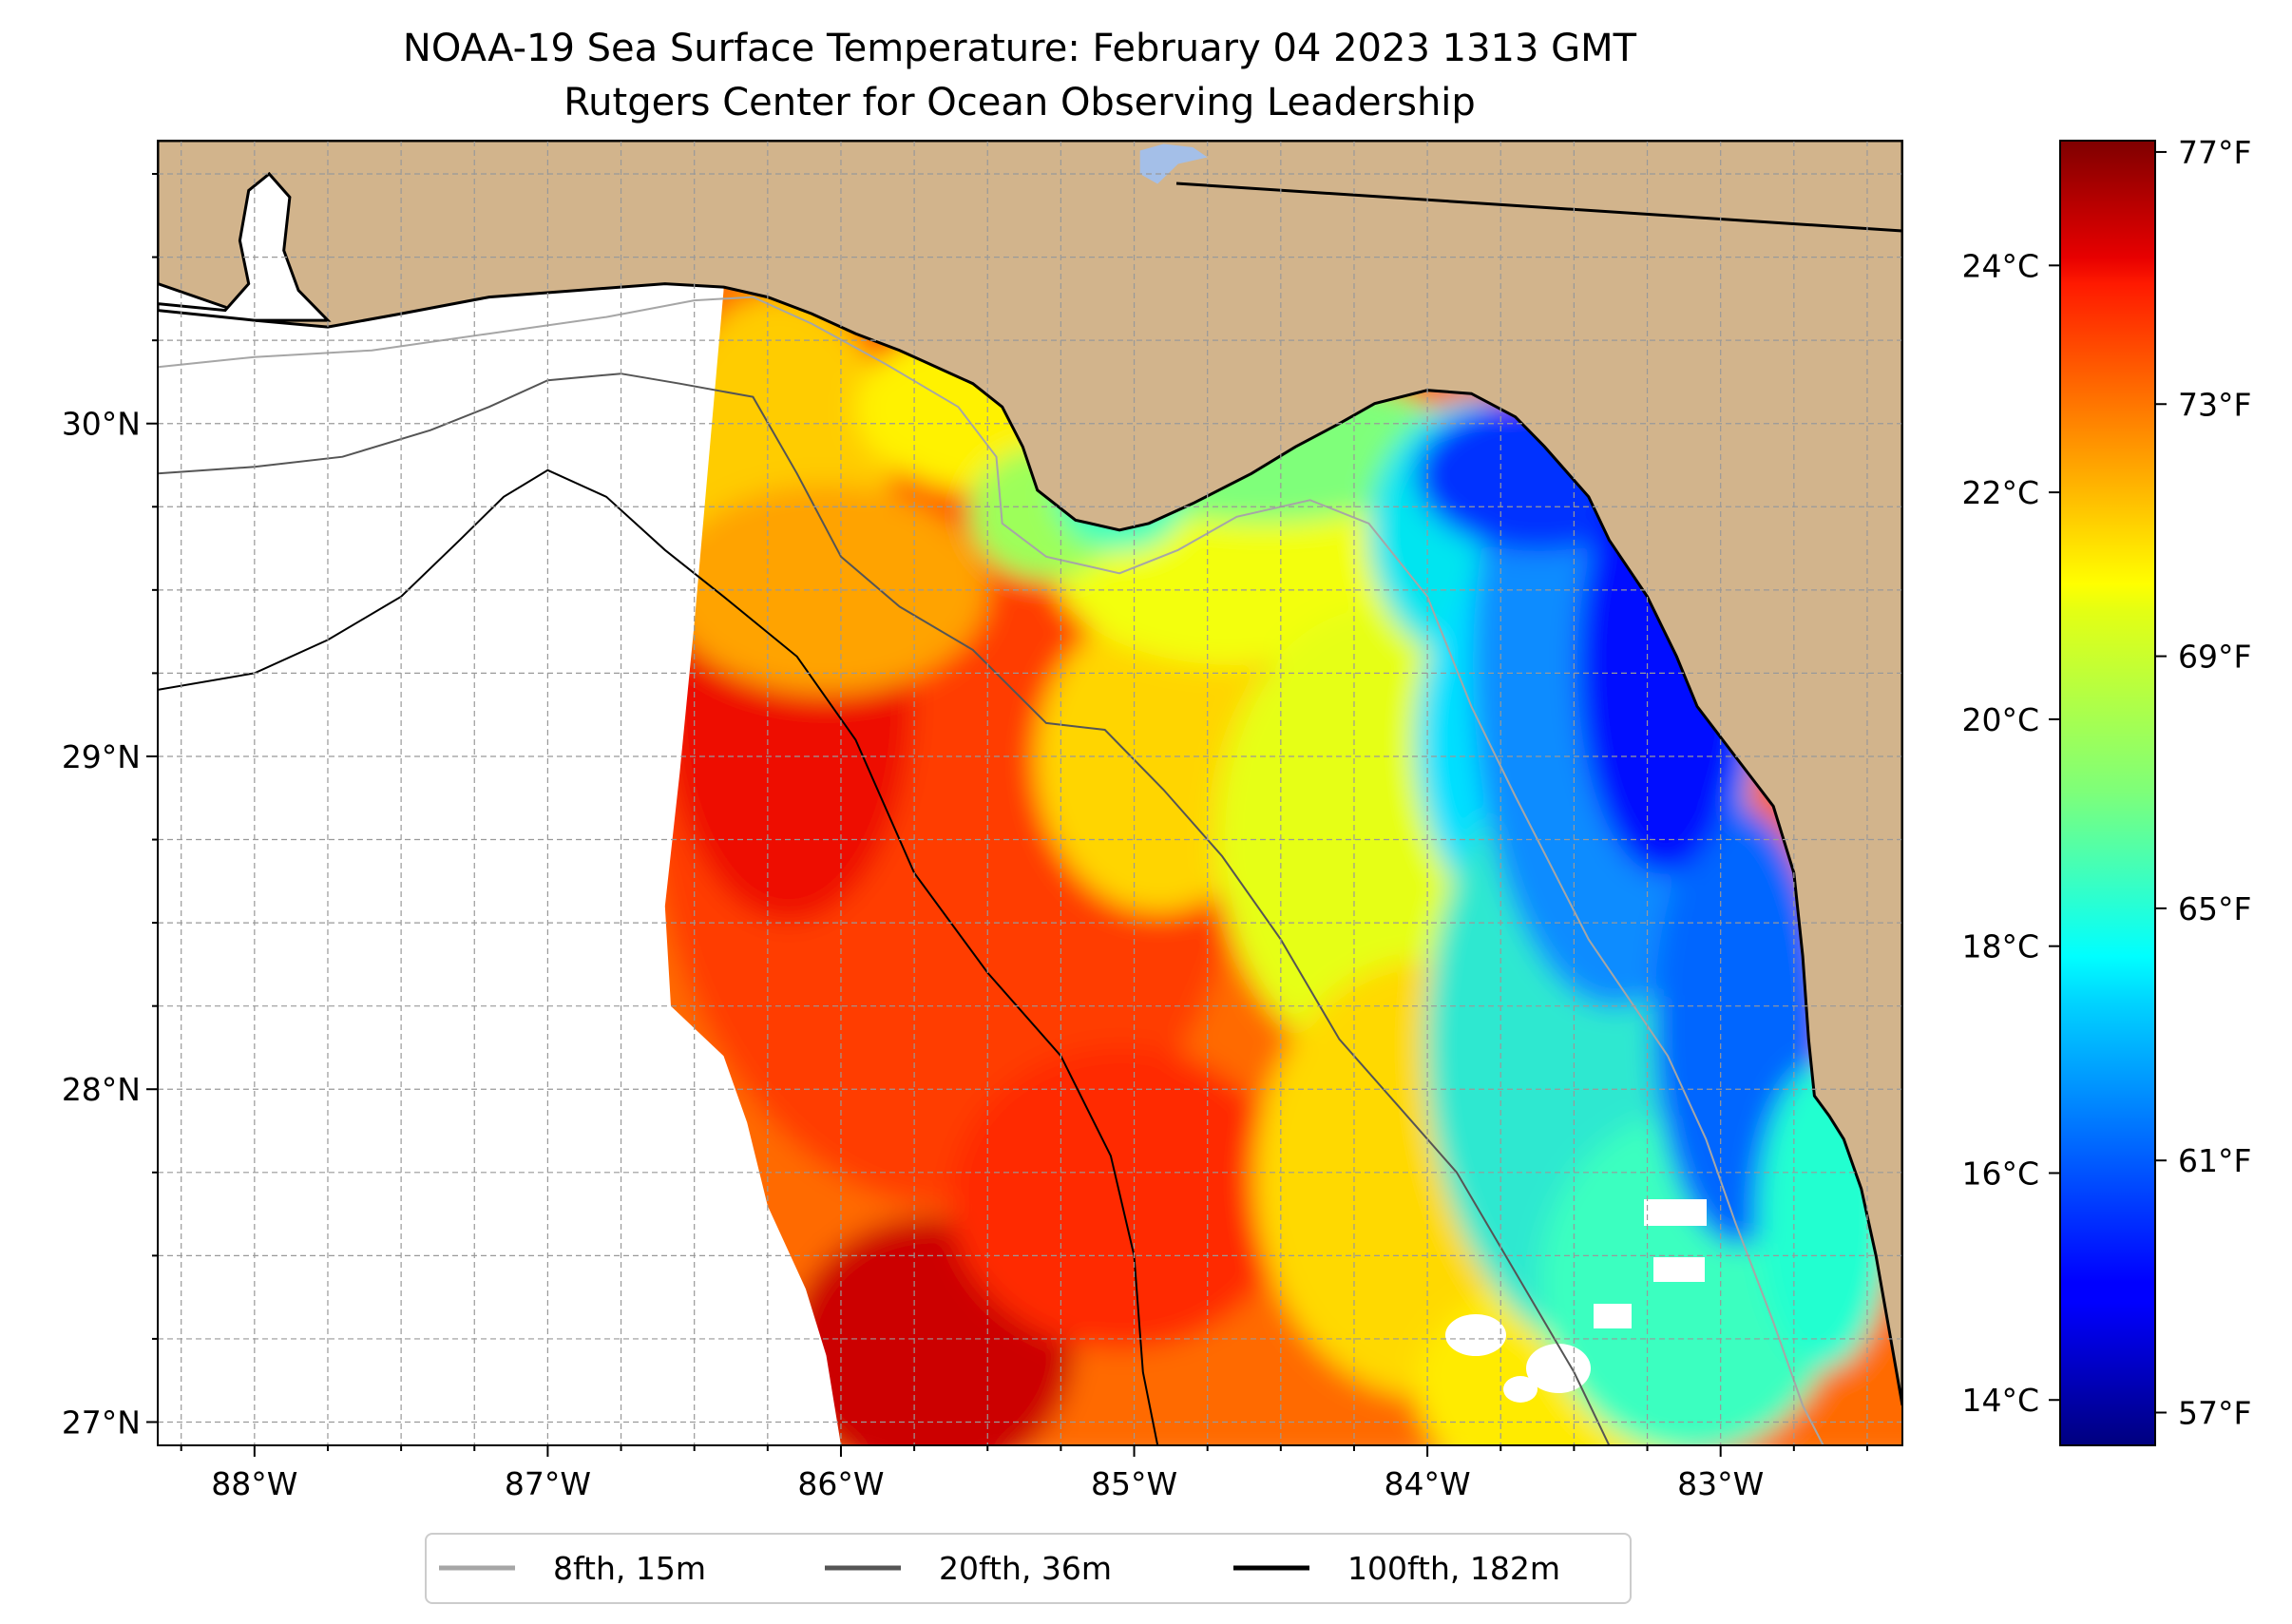  Describe the element at coordinates (2000, 265) in the screenshot. I see `celsius-tick-label: 24°C` at that location.